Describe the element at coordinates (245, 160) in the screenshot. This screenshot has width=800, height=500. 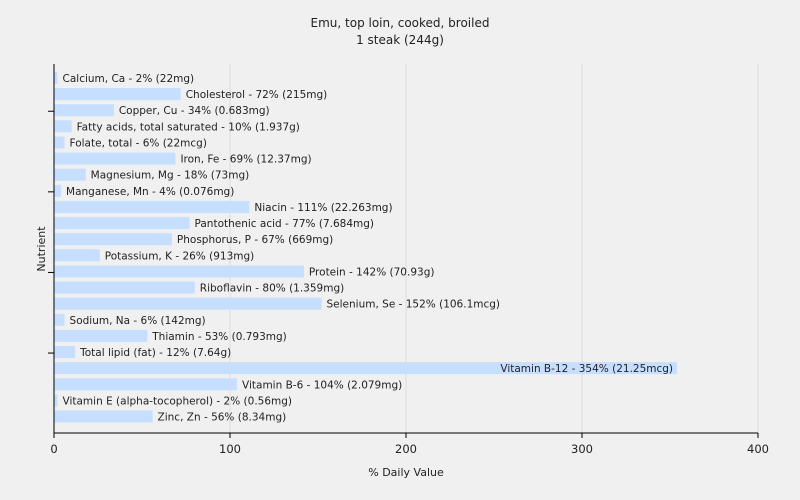
I see `bar-label-5: Iron, Fe - 69% (12.37mg)` at that location.